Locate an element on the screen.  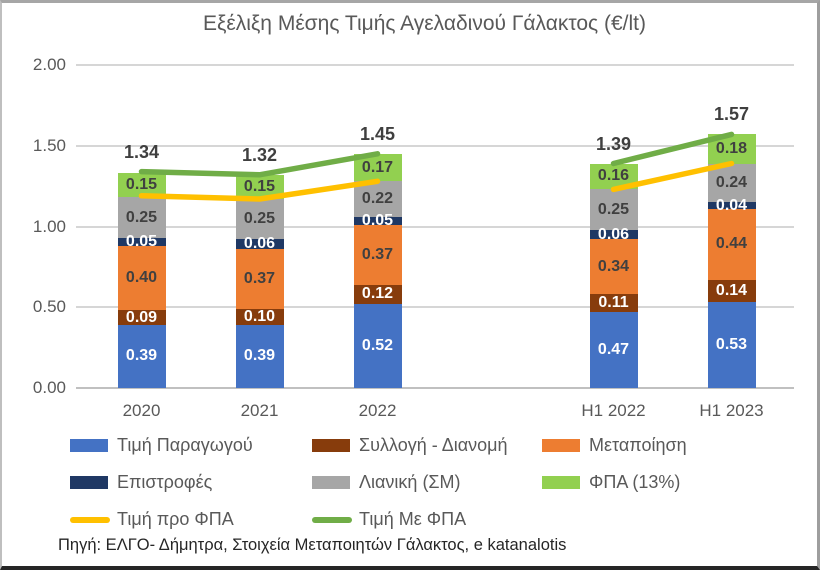
segment-label: 0.47 is located at coordinates (613, 350).